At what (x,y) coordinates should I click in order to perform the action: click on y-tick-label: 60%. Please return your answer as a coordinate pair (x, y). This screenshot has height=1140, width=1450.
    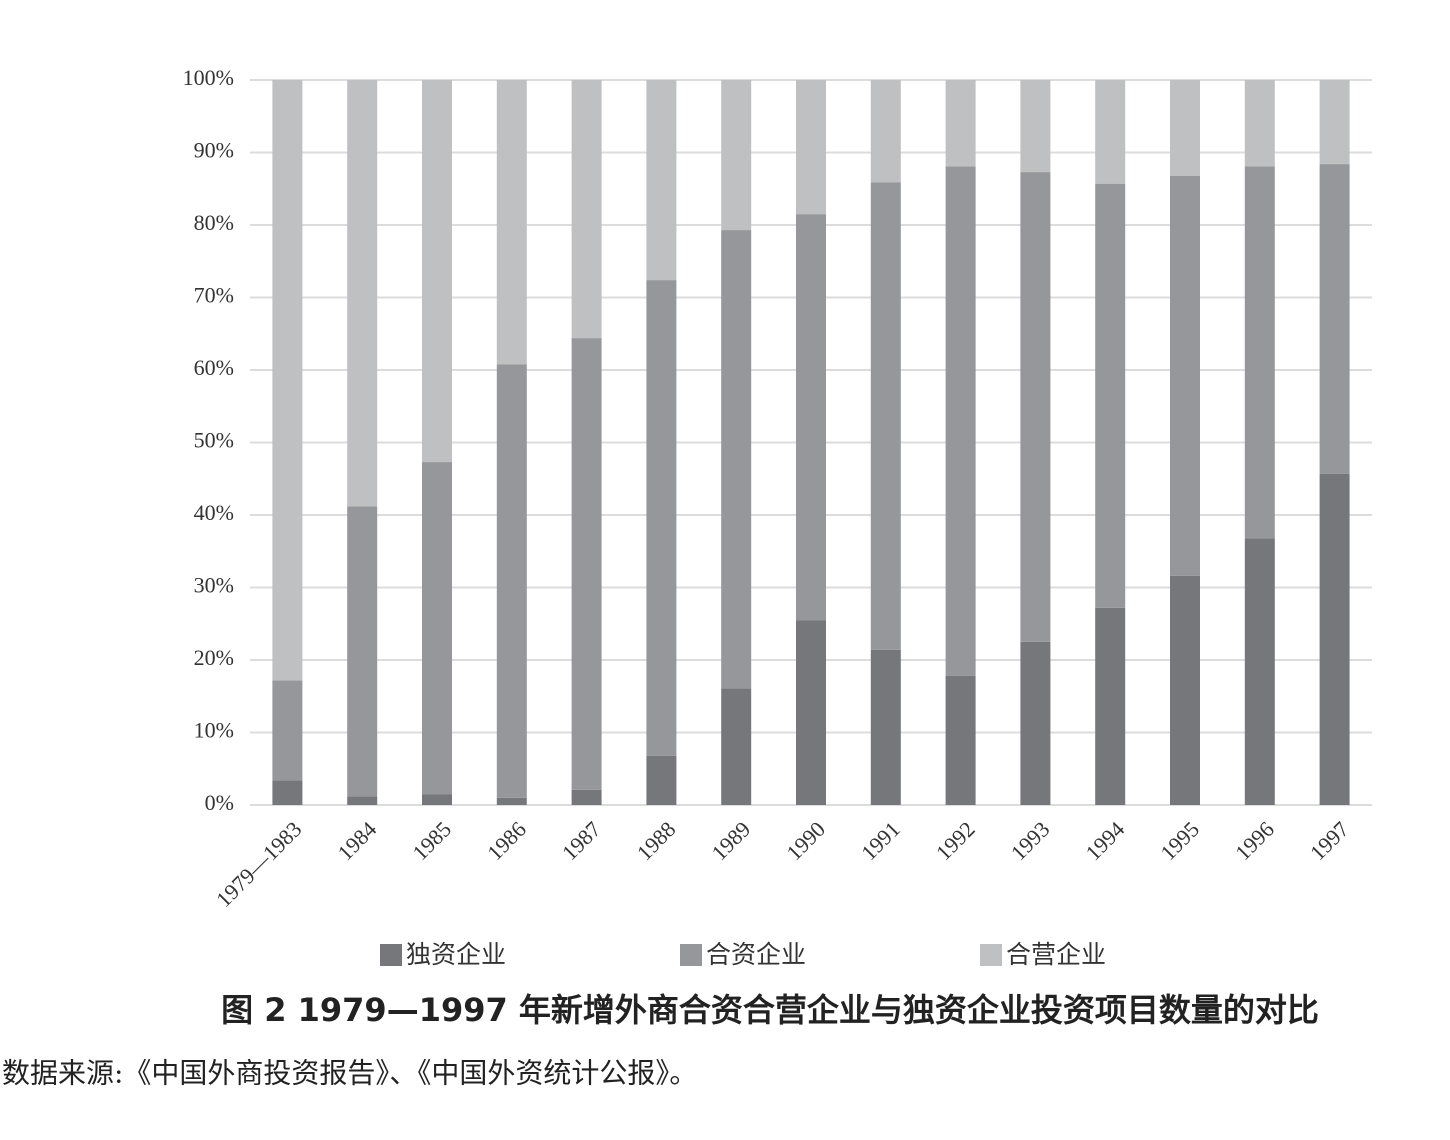
    Looking at the image, I should click on (214, 367).